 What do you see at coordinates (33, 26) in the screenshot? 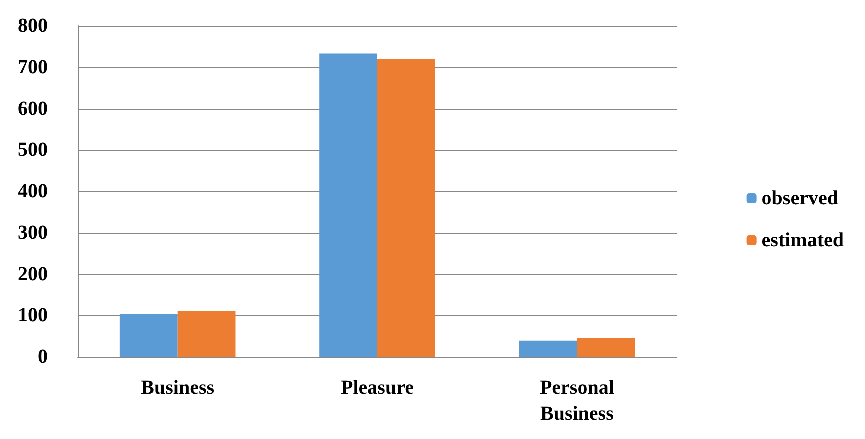
I see `y-tick-label: 800` at bounding box center [33, 26].